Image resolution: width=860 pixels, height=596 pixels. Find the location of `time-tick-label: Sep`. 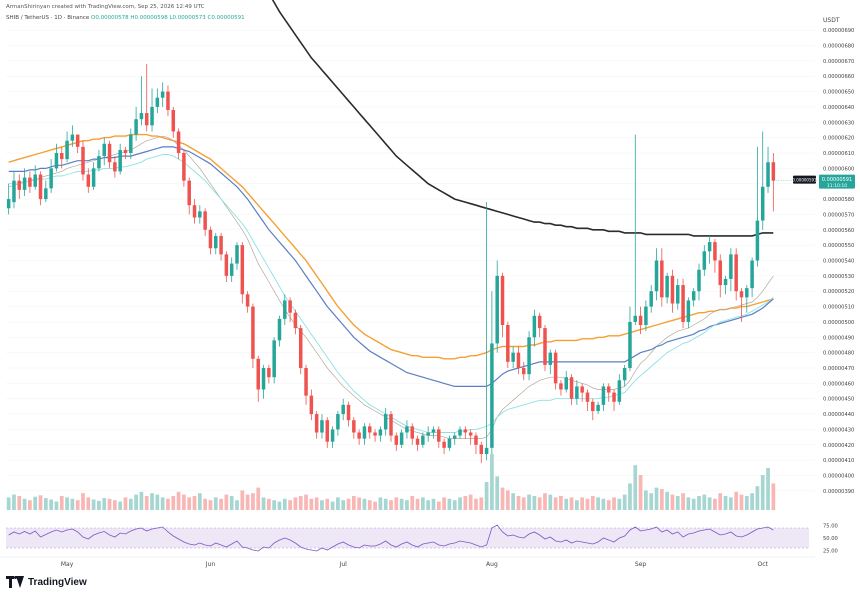

time-tick-label: Sep is located at coordinates (641, 564).